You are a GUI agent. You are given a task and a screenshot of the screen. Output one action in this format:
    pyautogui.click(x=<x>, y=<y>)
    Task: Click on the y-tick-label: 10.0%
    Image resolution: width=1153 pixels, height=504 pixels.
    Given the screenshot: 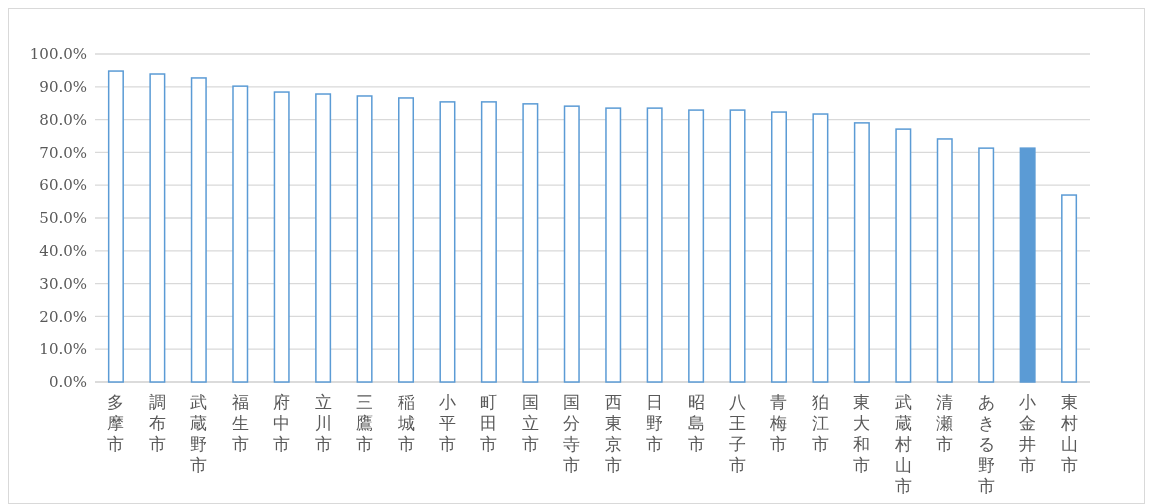 What is the action you would take?
    pyautogui.click(x=63, y=349)
    